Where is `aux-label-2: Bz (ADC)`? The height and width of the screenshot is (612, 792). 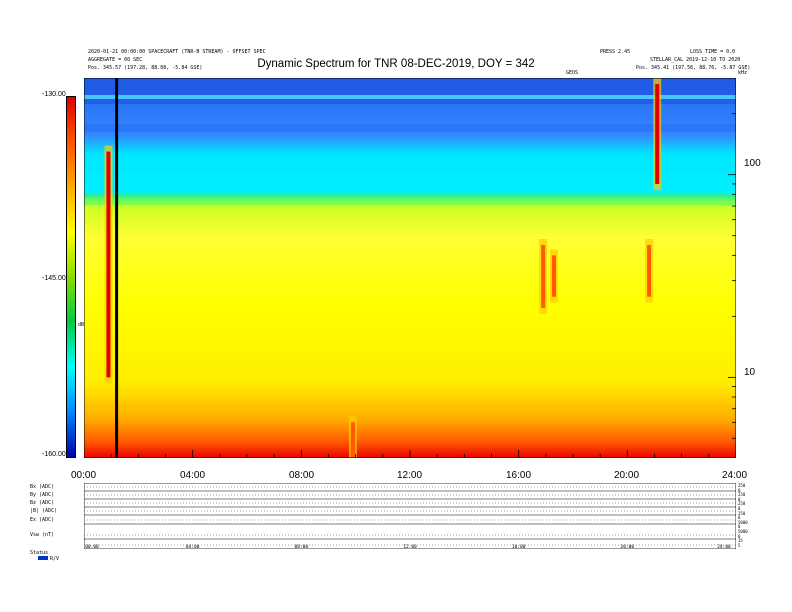 aux-label-2: Bz (ADC) is located at coordinates (42, 503).